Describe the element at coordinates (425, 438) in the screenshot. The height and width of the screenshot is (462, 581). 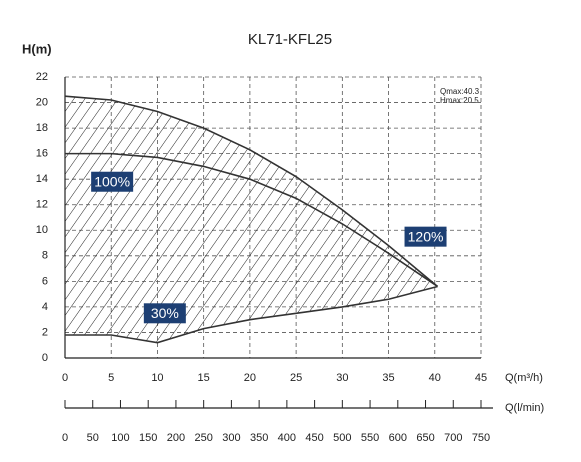
I see `x2-tick-label: 650` at that location.